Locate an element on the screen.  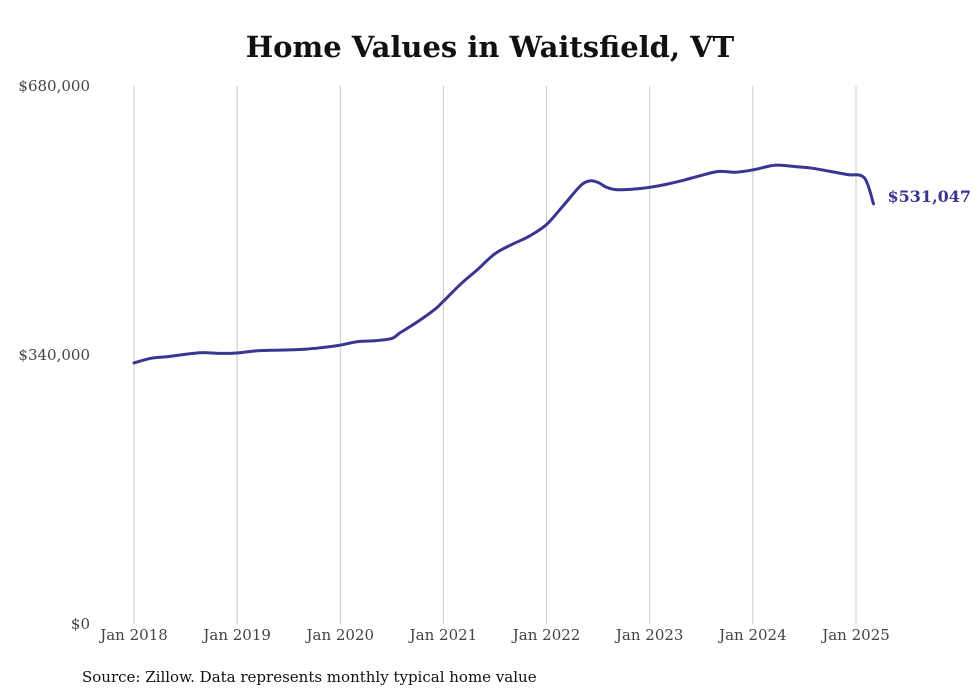
x-tick-label: Jan 2021 is located at coordinates (443, 635).